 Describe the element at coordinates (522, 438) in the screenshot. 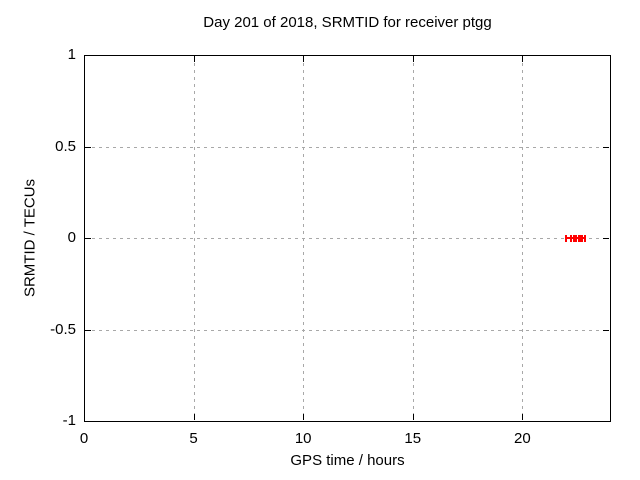

I see `x-tick-label: 20` at that location.